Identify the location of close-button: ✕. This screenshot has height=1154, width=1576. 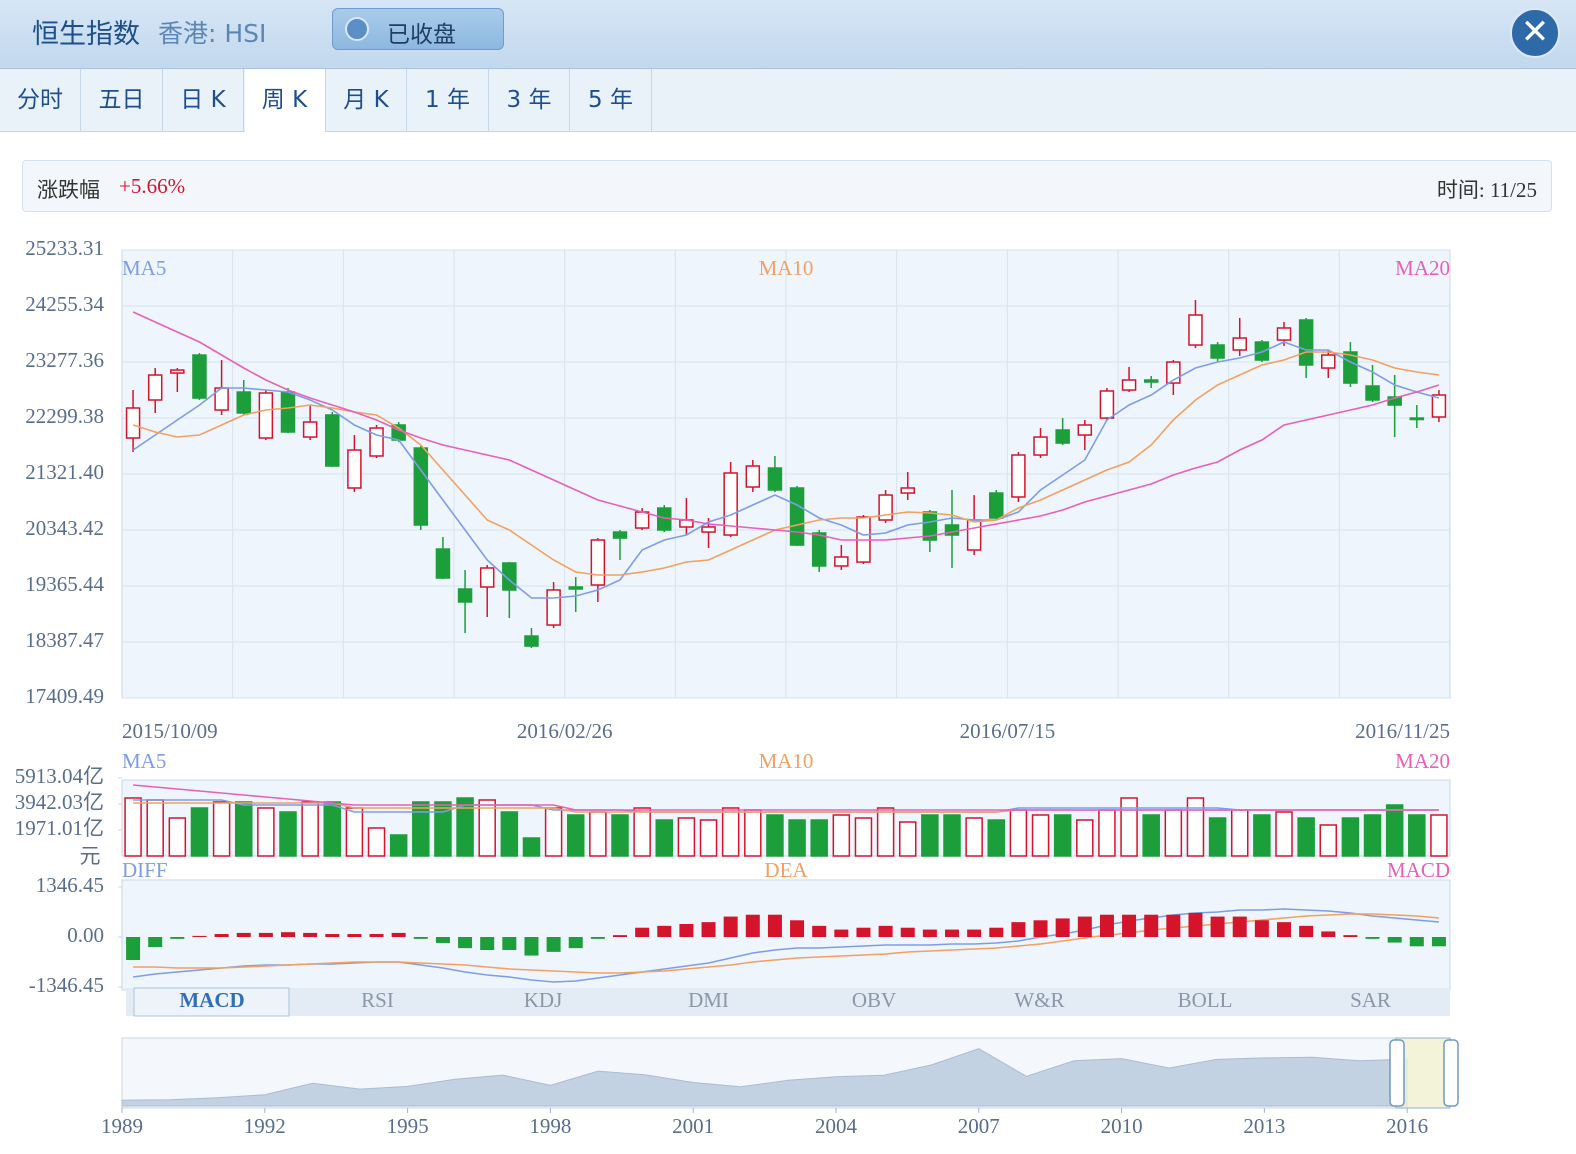
(1535, 33).